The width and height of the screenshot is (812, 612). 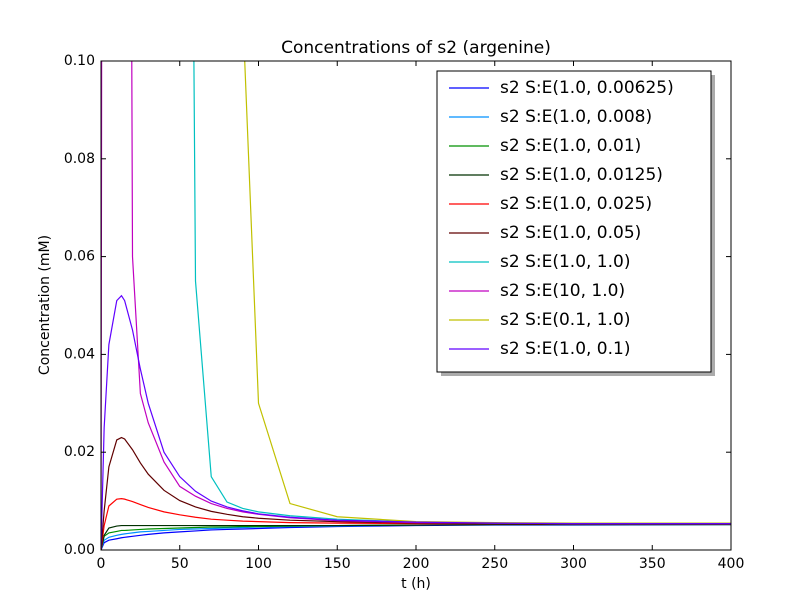 I want to click on x-axis-label: t (h), so click(x=416, y=584).